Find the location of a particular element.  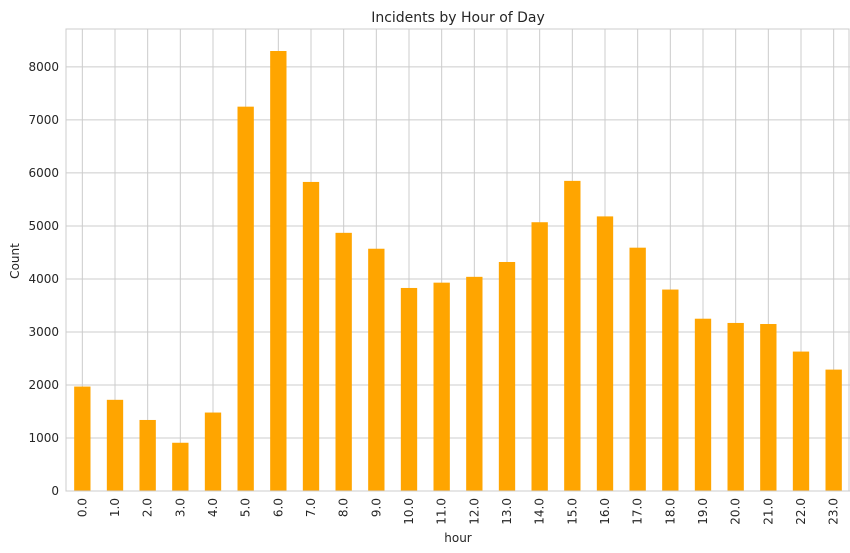

bar-hour-21.0 is located at coordinates (768, 407).